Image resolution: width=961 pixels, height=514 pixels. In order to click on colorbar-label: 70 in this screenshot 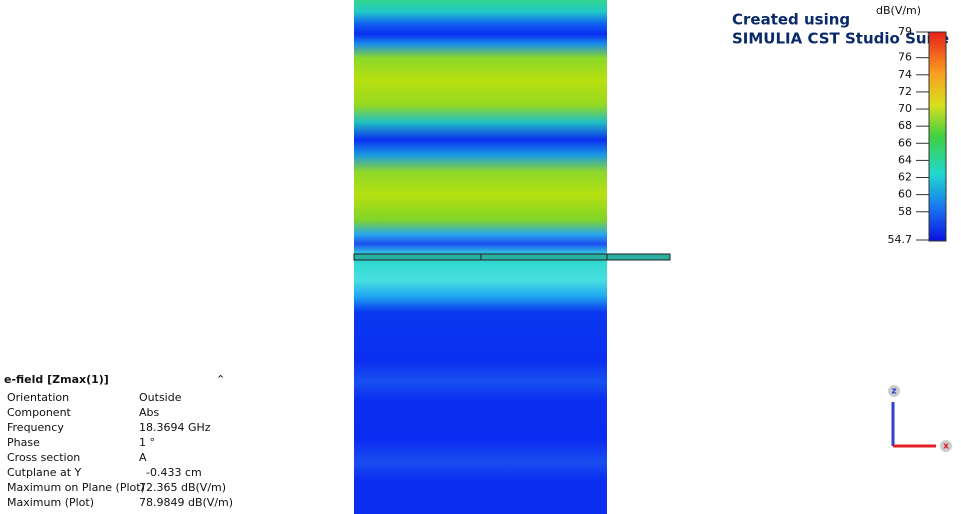, I will do `click(905, 108)`.